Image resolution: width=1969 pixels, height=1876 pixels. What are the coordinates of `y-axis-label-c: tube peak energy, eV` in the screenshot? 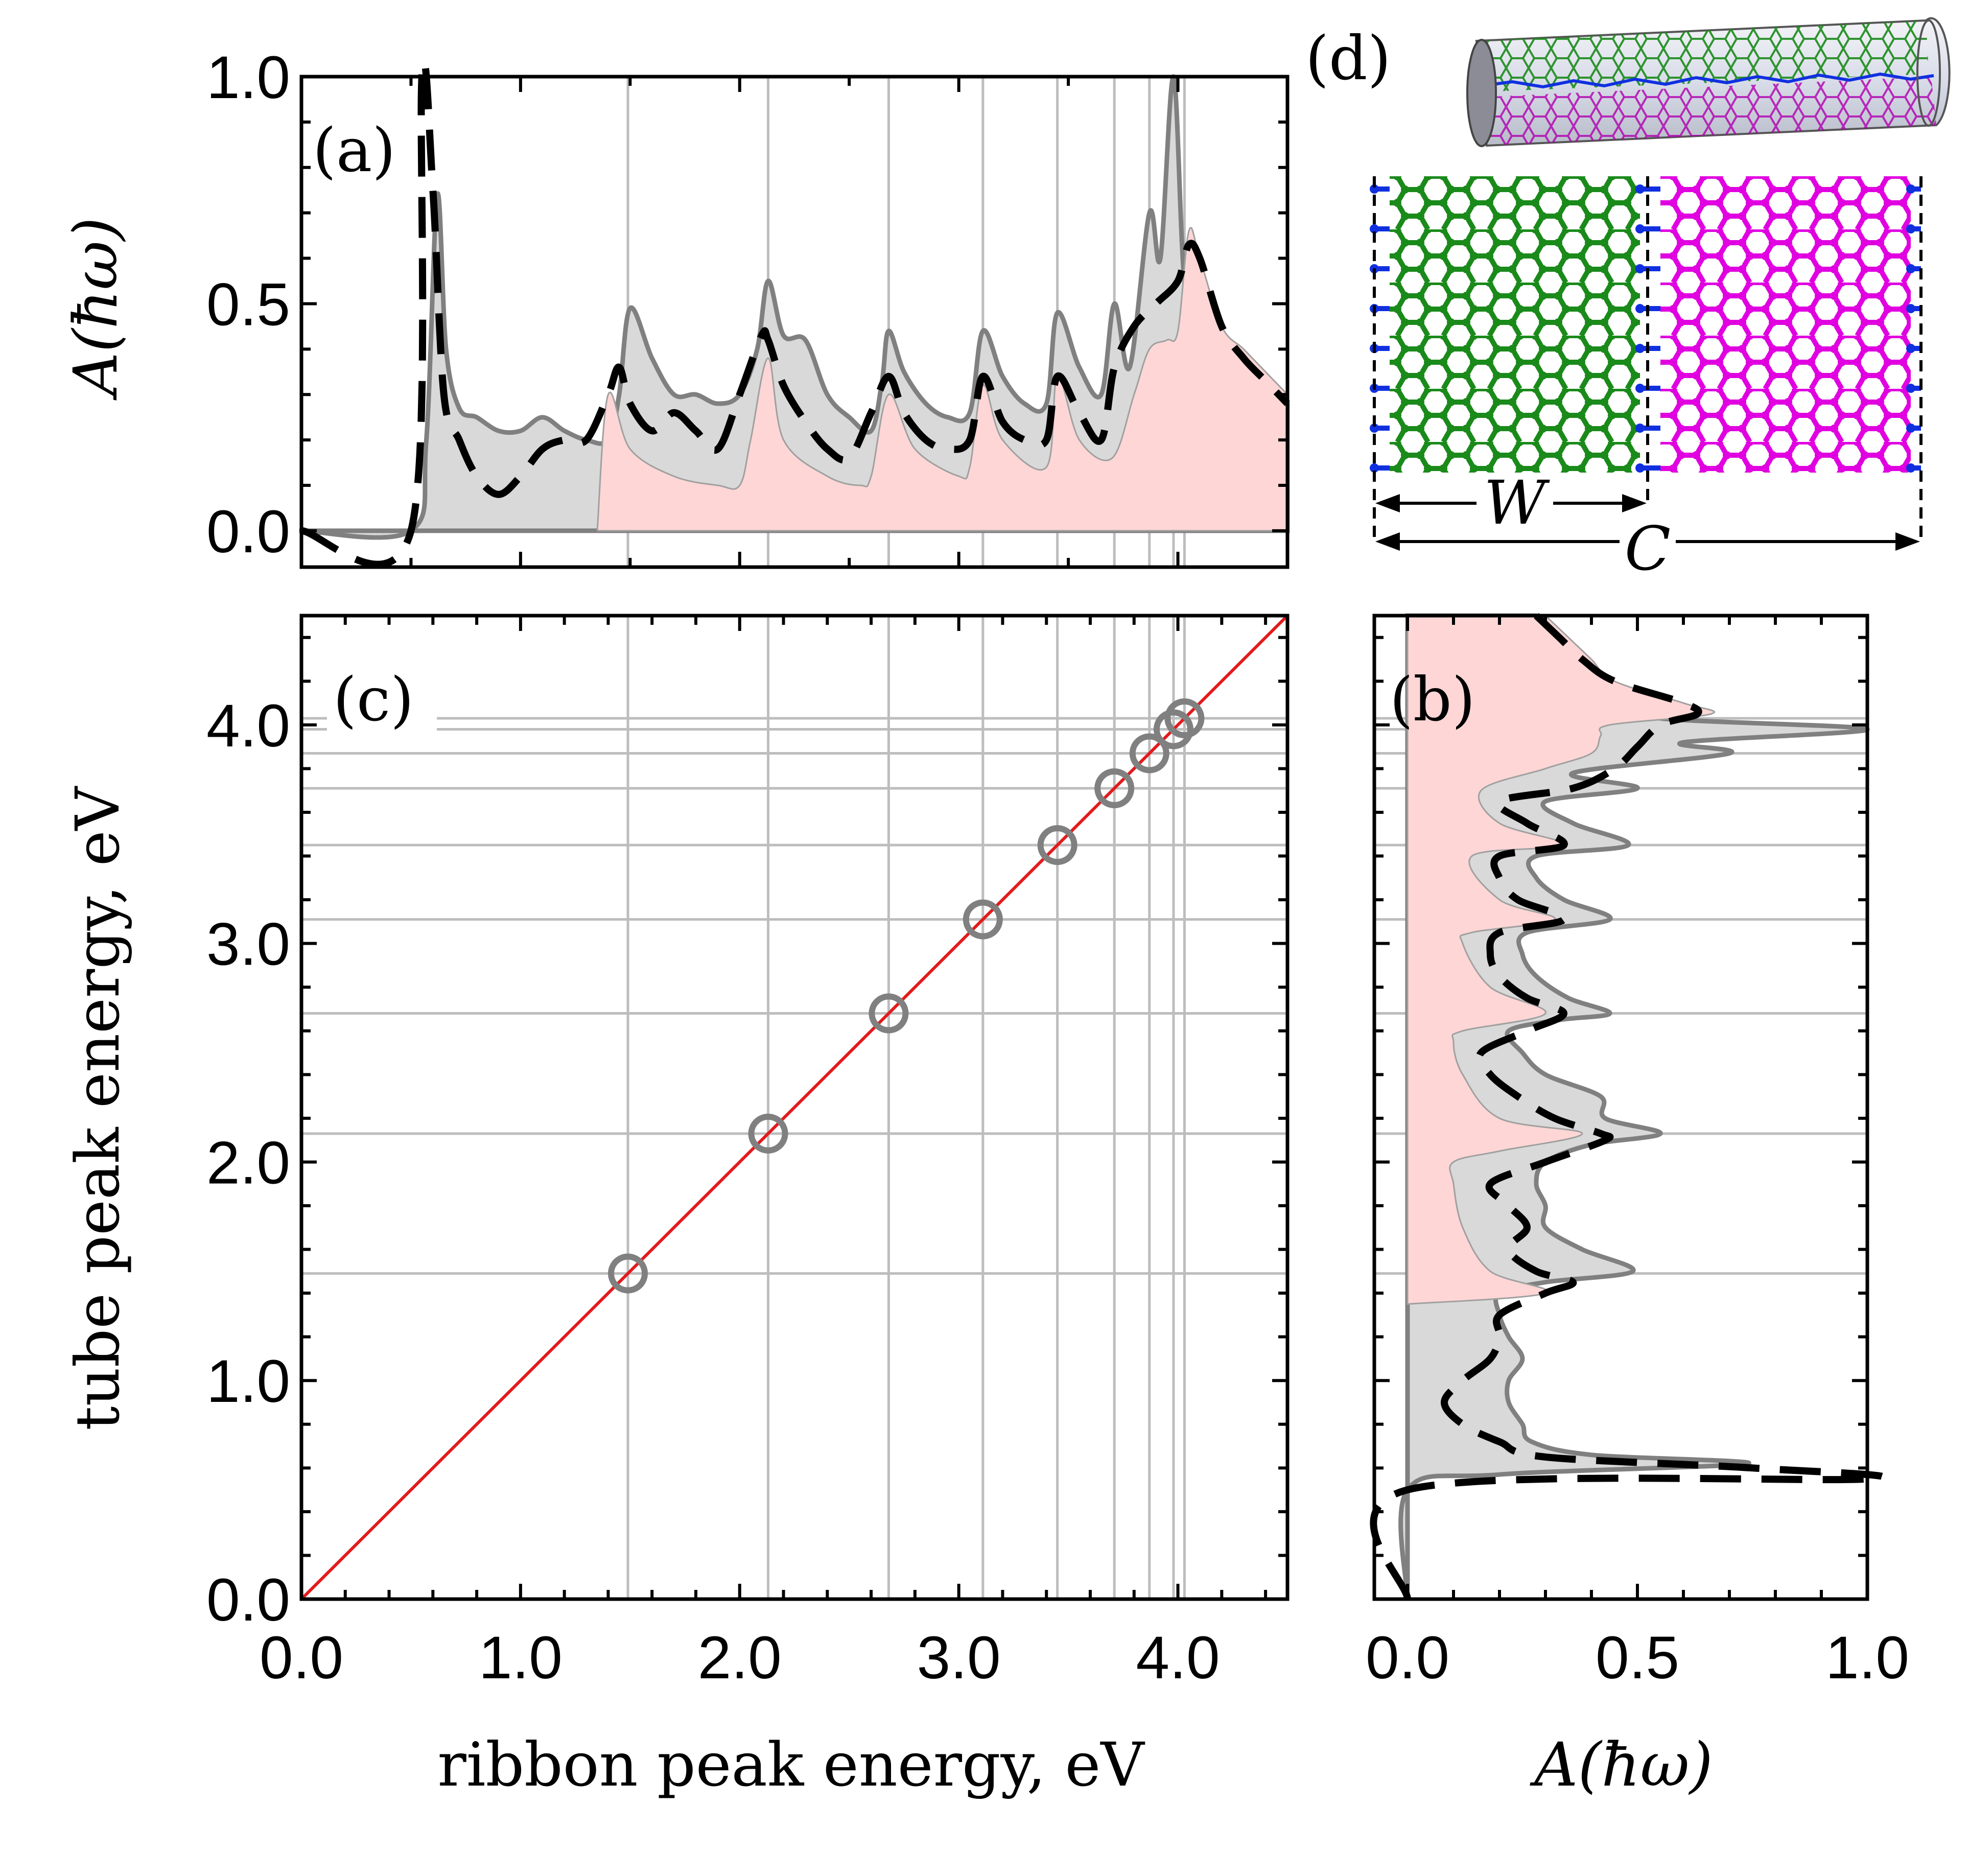 It's located at (97, 1108).